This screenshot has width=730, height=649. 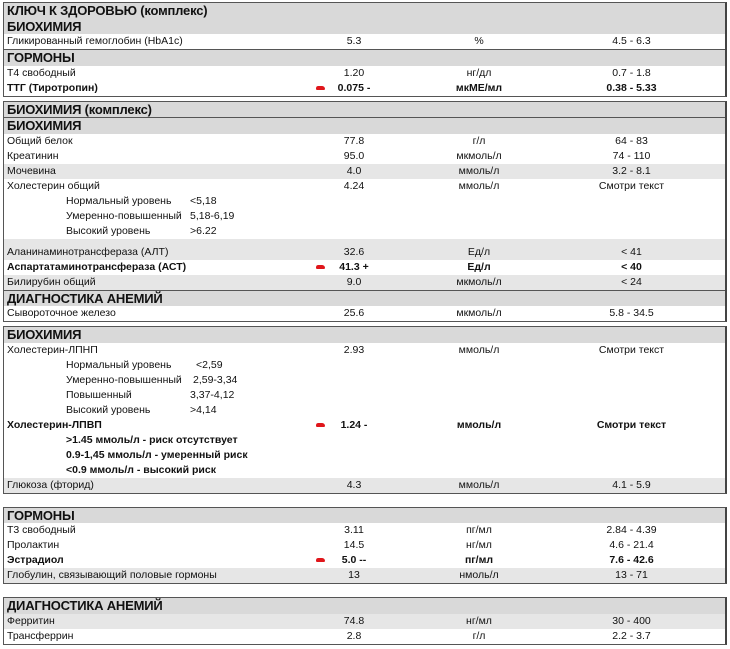 I want to click on reference-range: 4.5 - 6.3, so click(x=631, y=41).